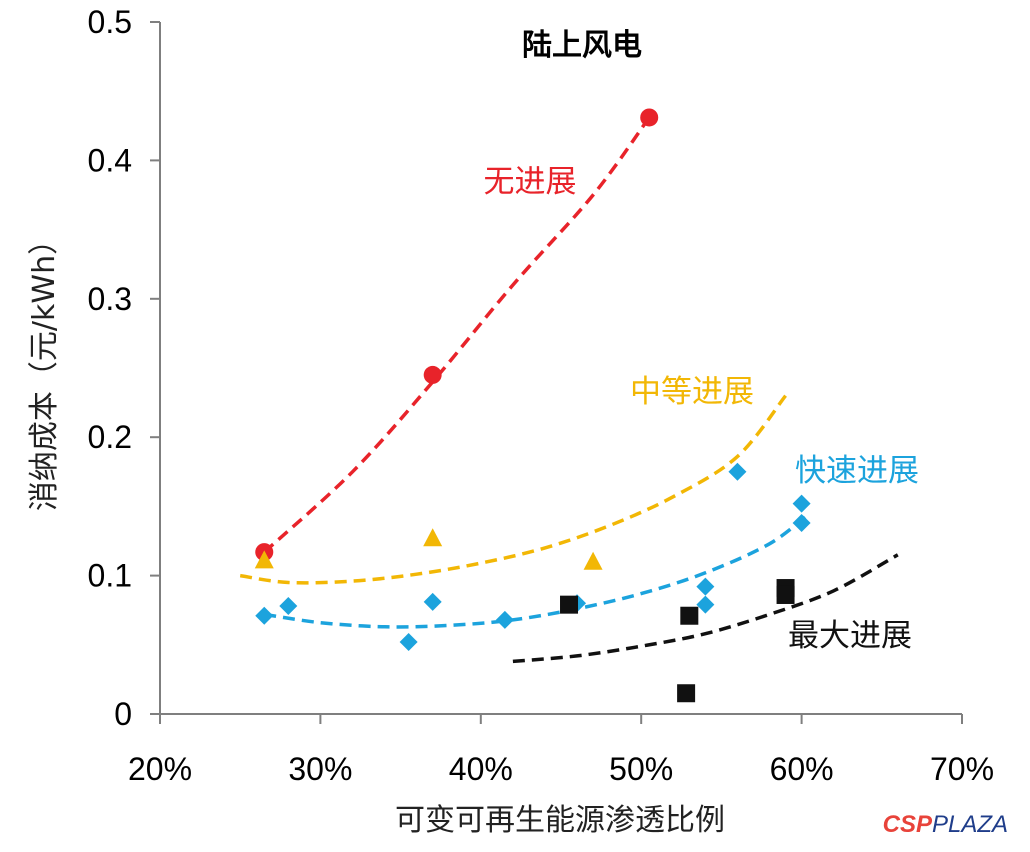 This screenshot has width=1030, height=852. What do you see at coordinates (962, 769) in the screenshot?
I see `x-tick-label: 70%` at bounding box center [962, 769].